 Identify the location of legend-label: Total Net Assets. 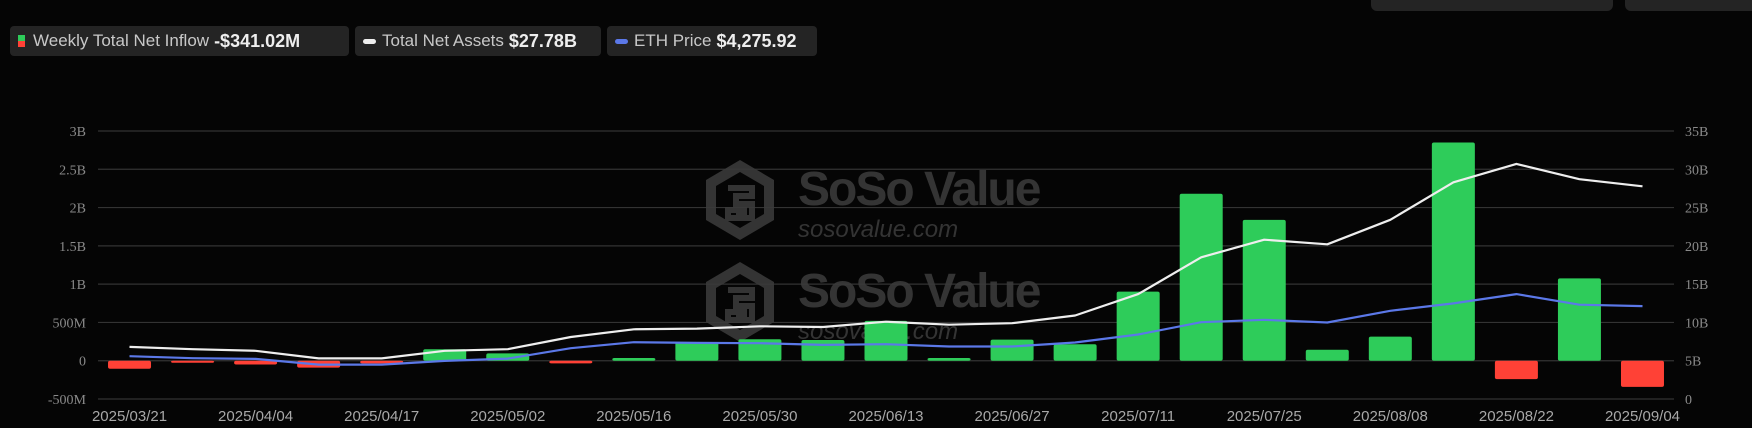
(443, 40).